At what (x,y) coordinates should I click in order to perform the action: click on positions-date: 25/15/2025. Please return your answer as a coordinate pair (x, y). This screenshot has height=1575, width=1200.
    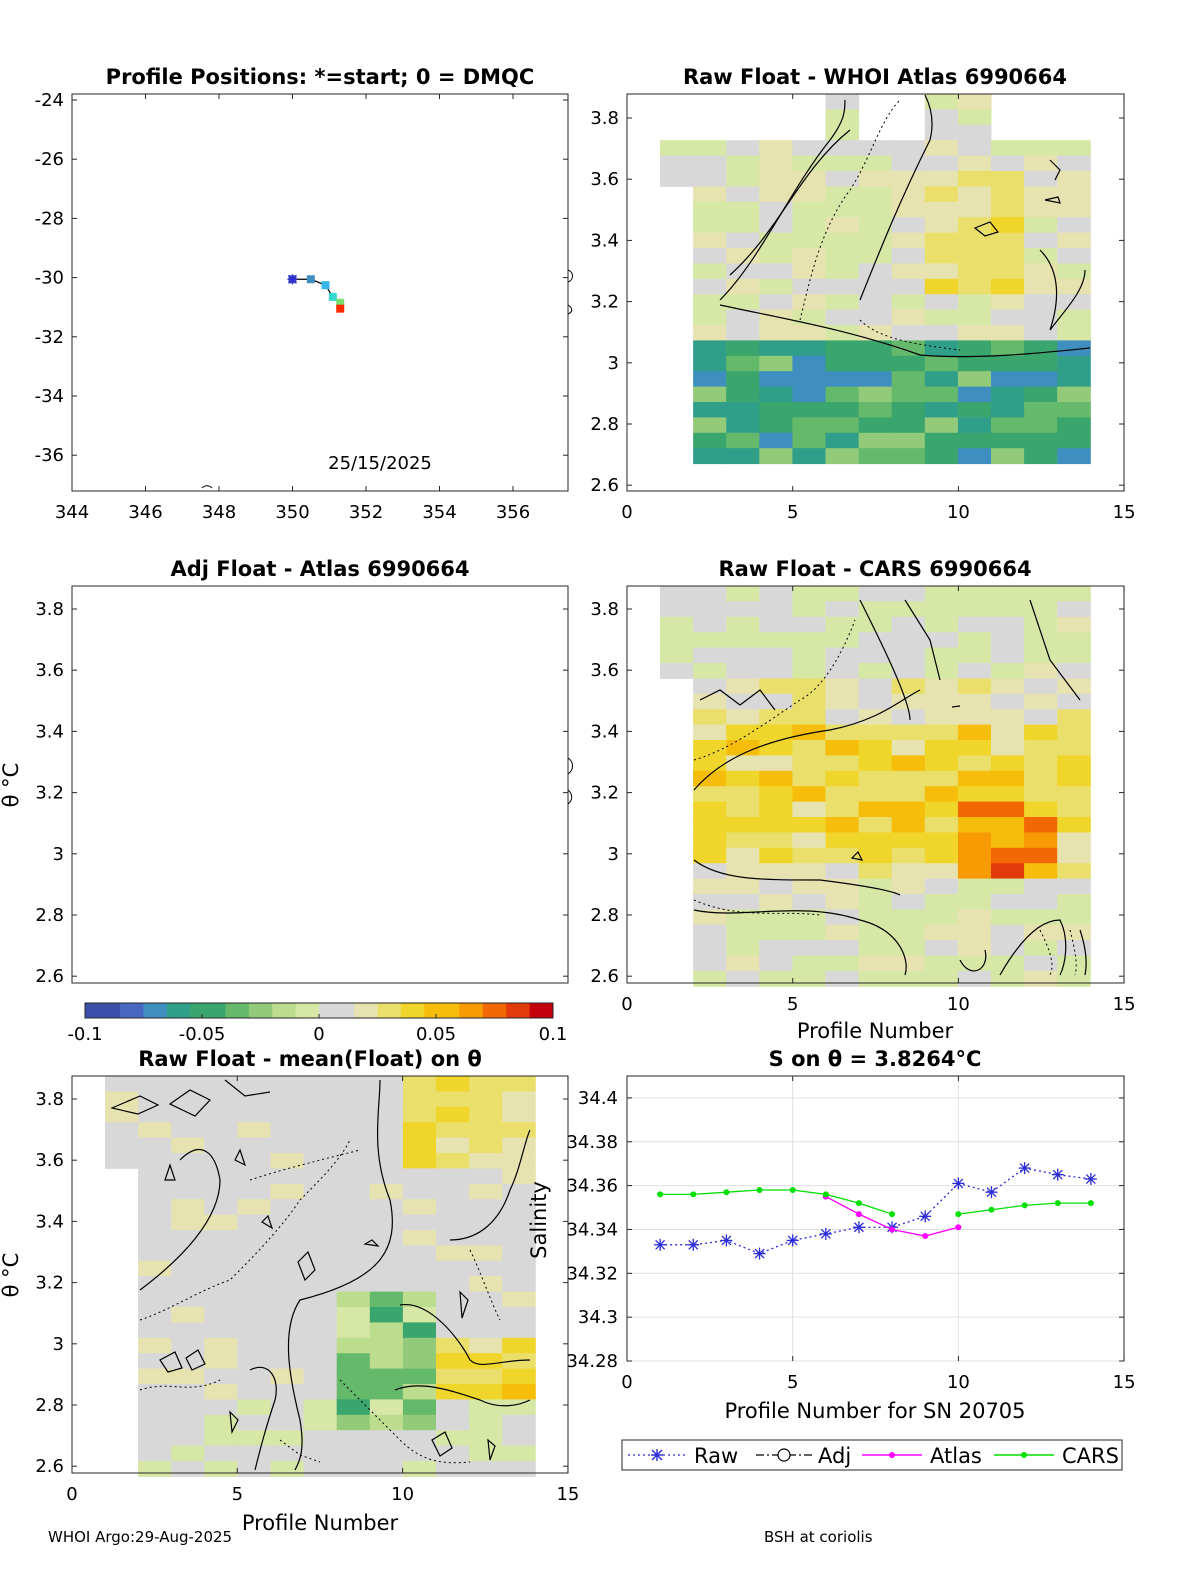
    Looking at the image, I should click on (380, 463).